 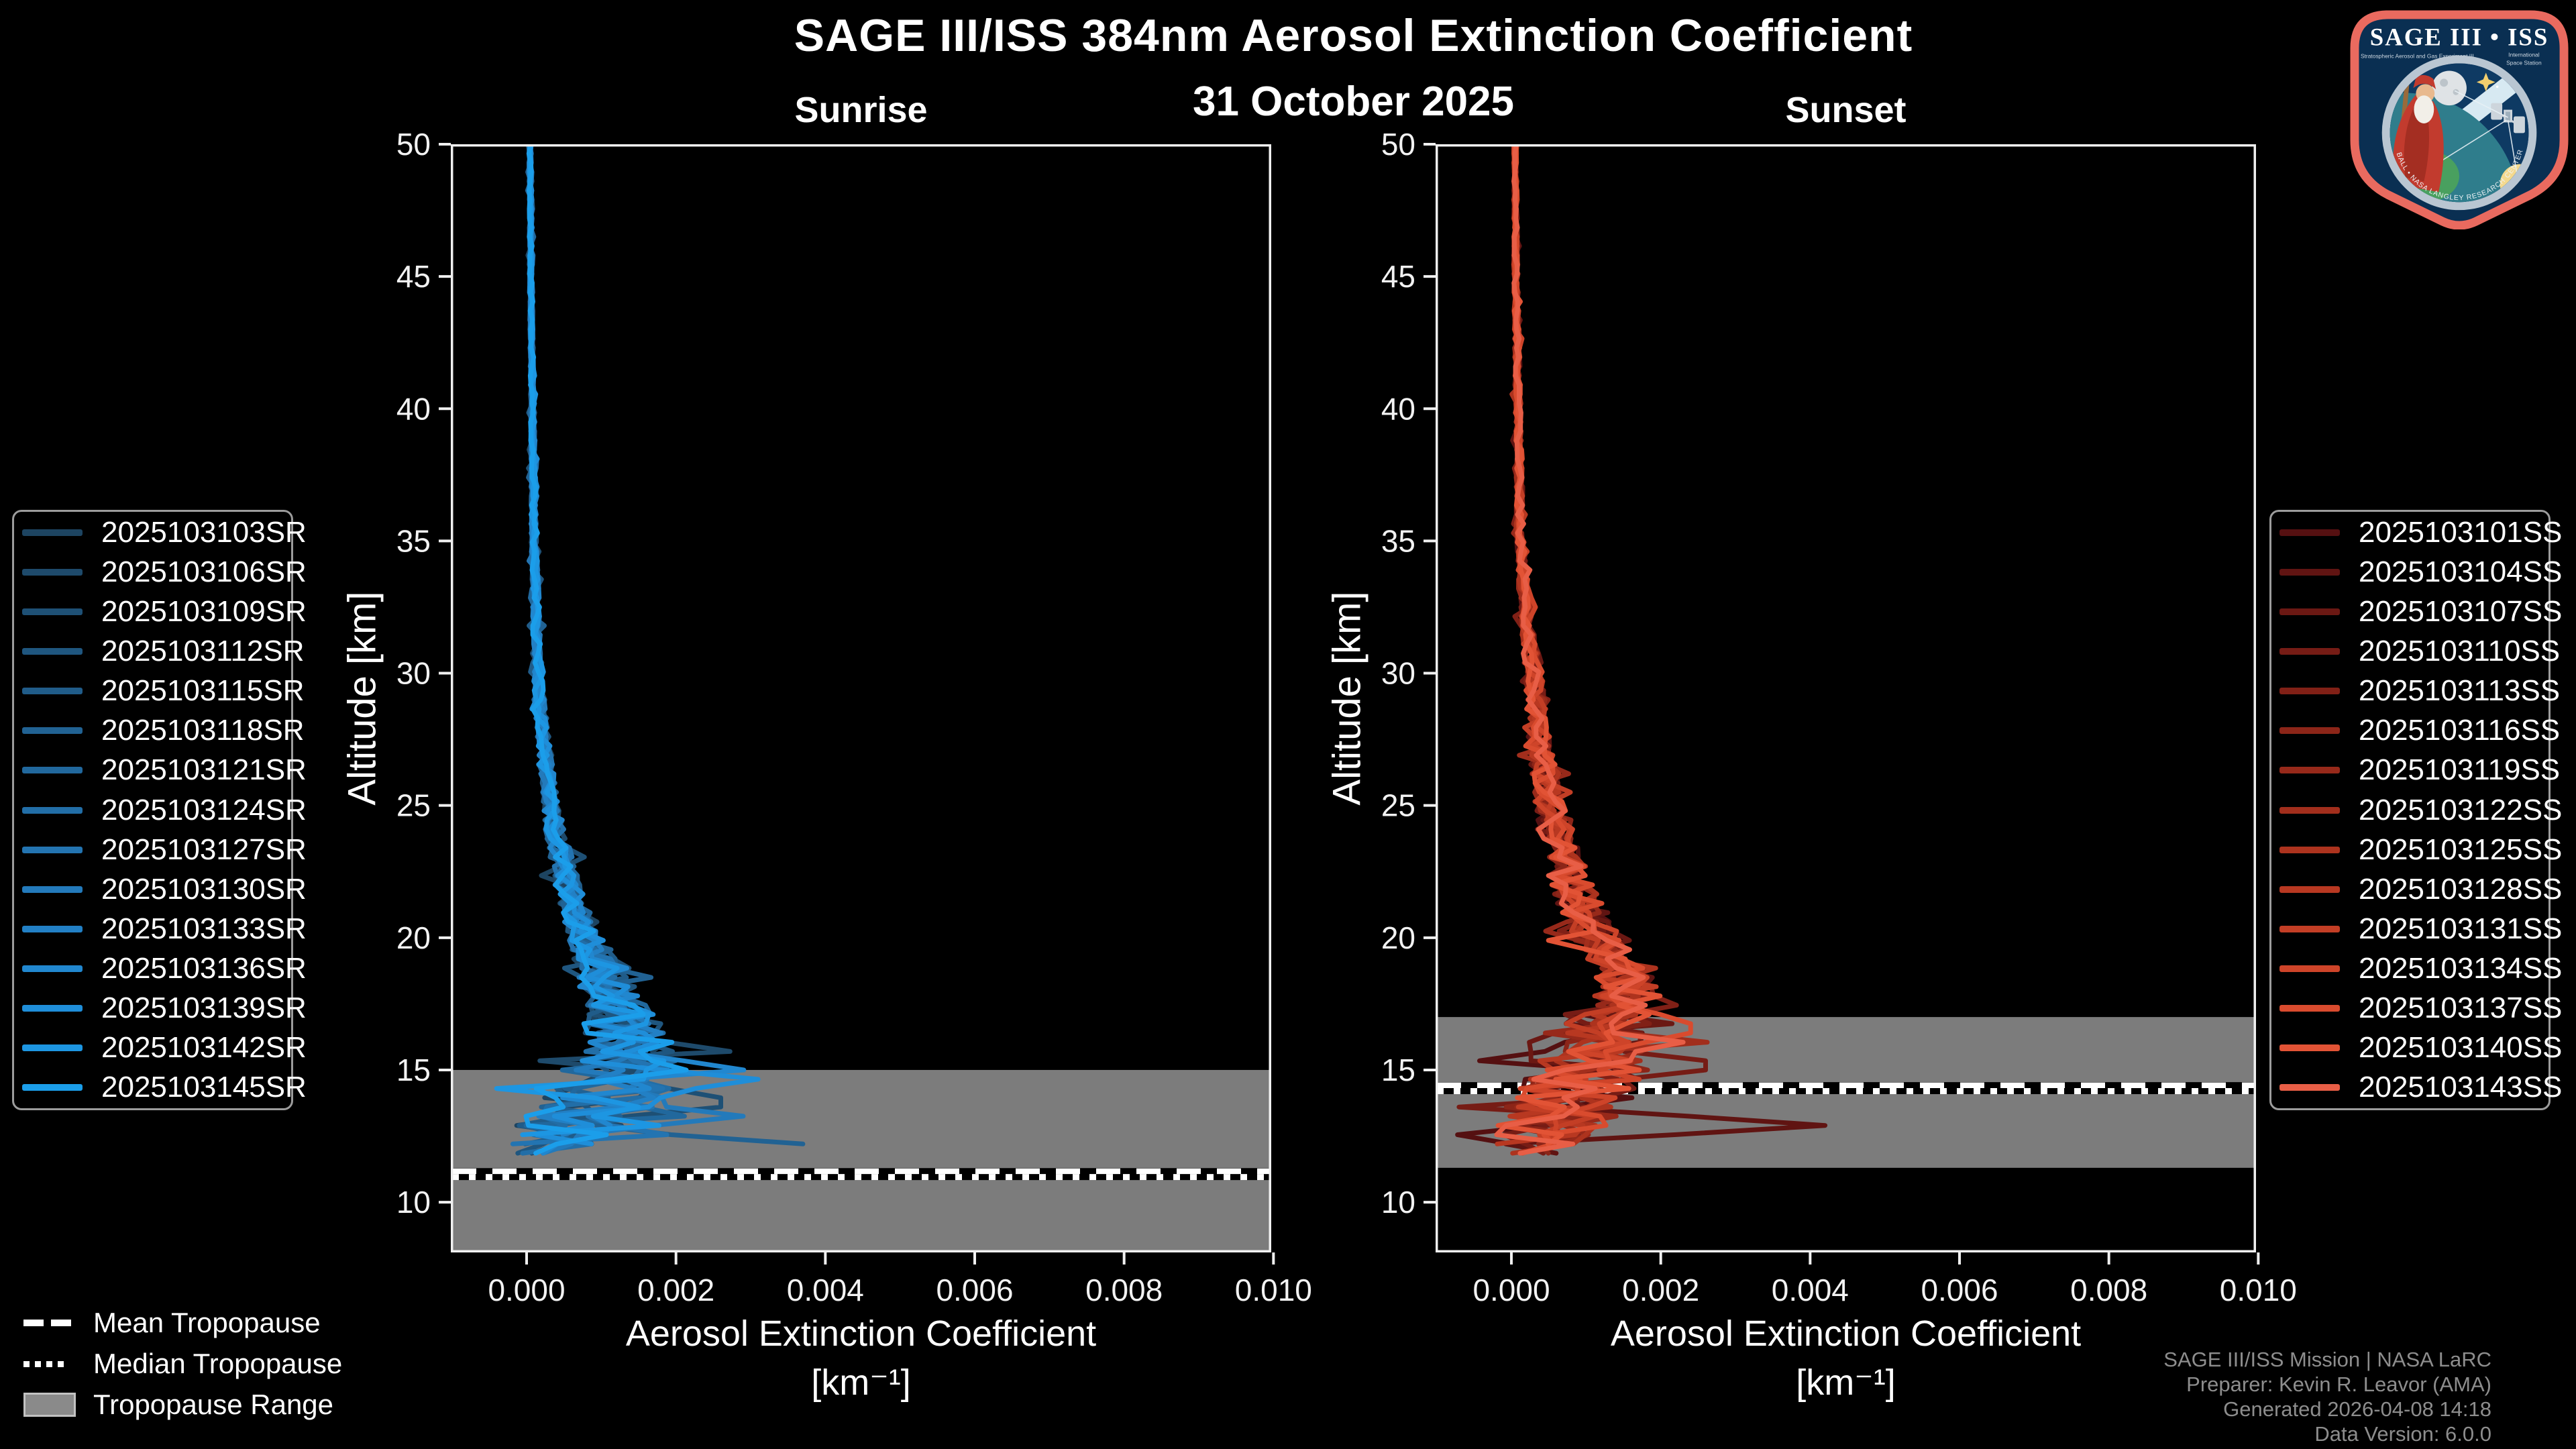 What do you see at coordinates (526, 1290) in the screenshot?
I see `sunrise-x-tick-label: 0.000` at bounding box center [526, 1290].